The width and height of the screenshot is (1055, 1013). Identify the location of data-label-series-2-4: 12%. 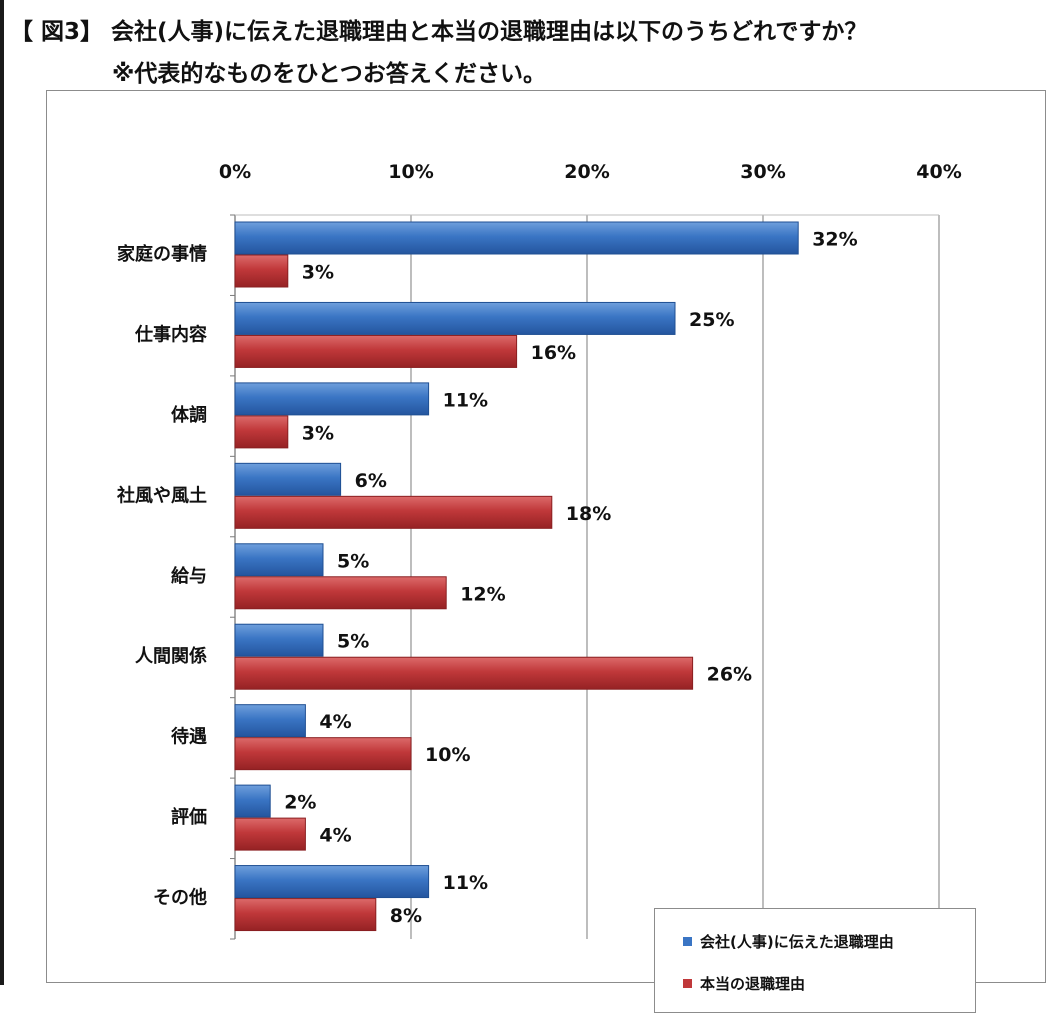
(482, 594).